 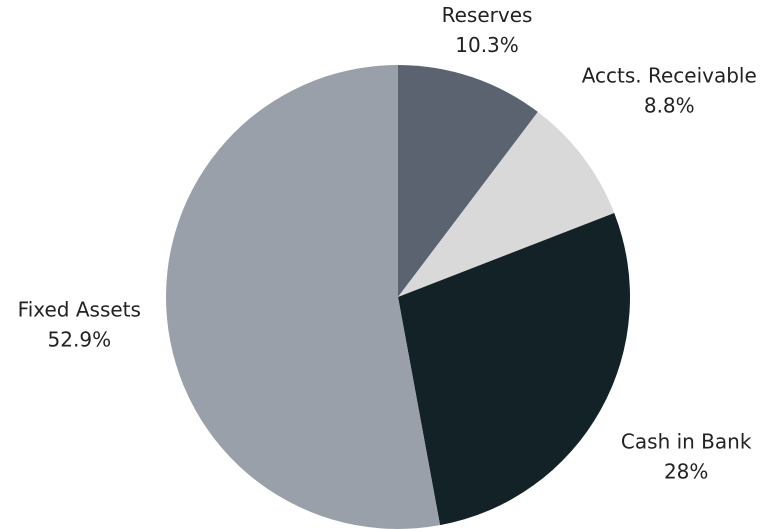 I want to click on slice-value-label: 10.3%, so click(x=487, y=45).